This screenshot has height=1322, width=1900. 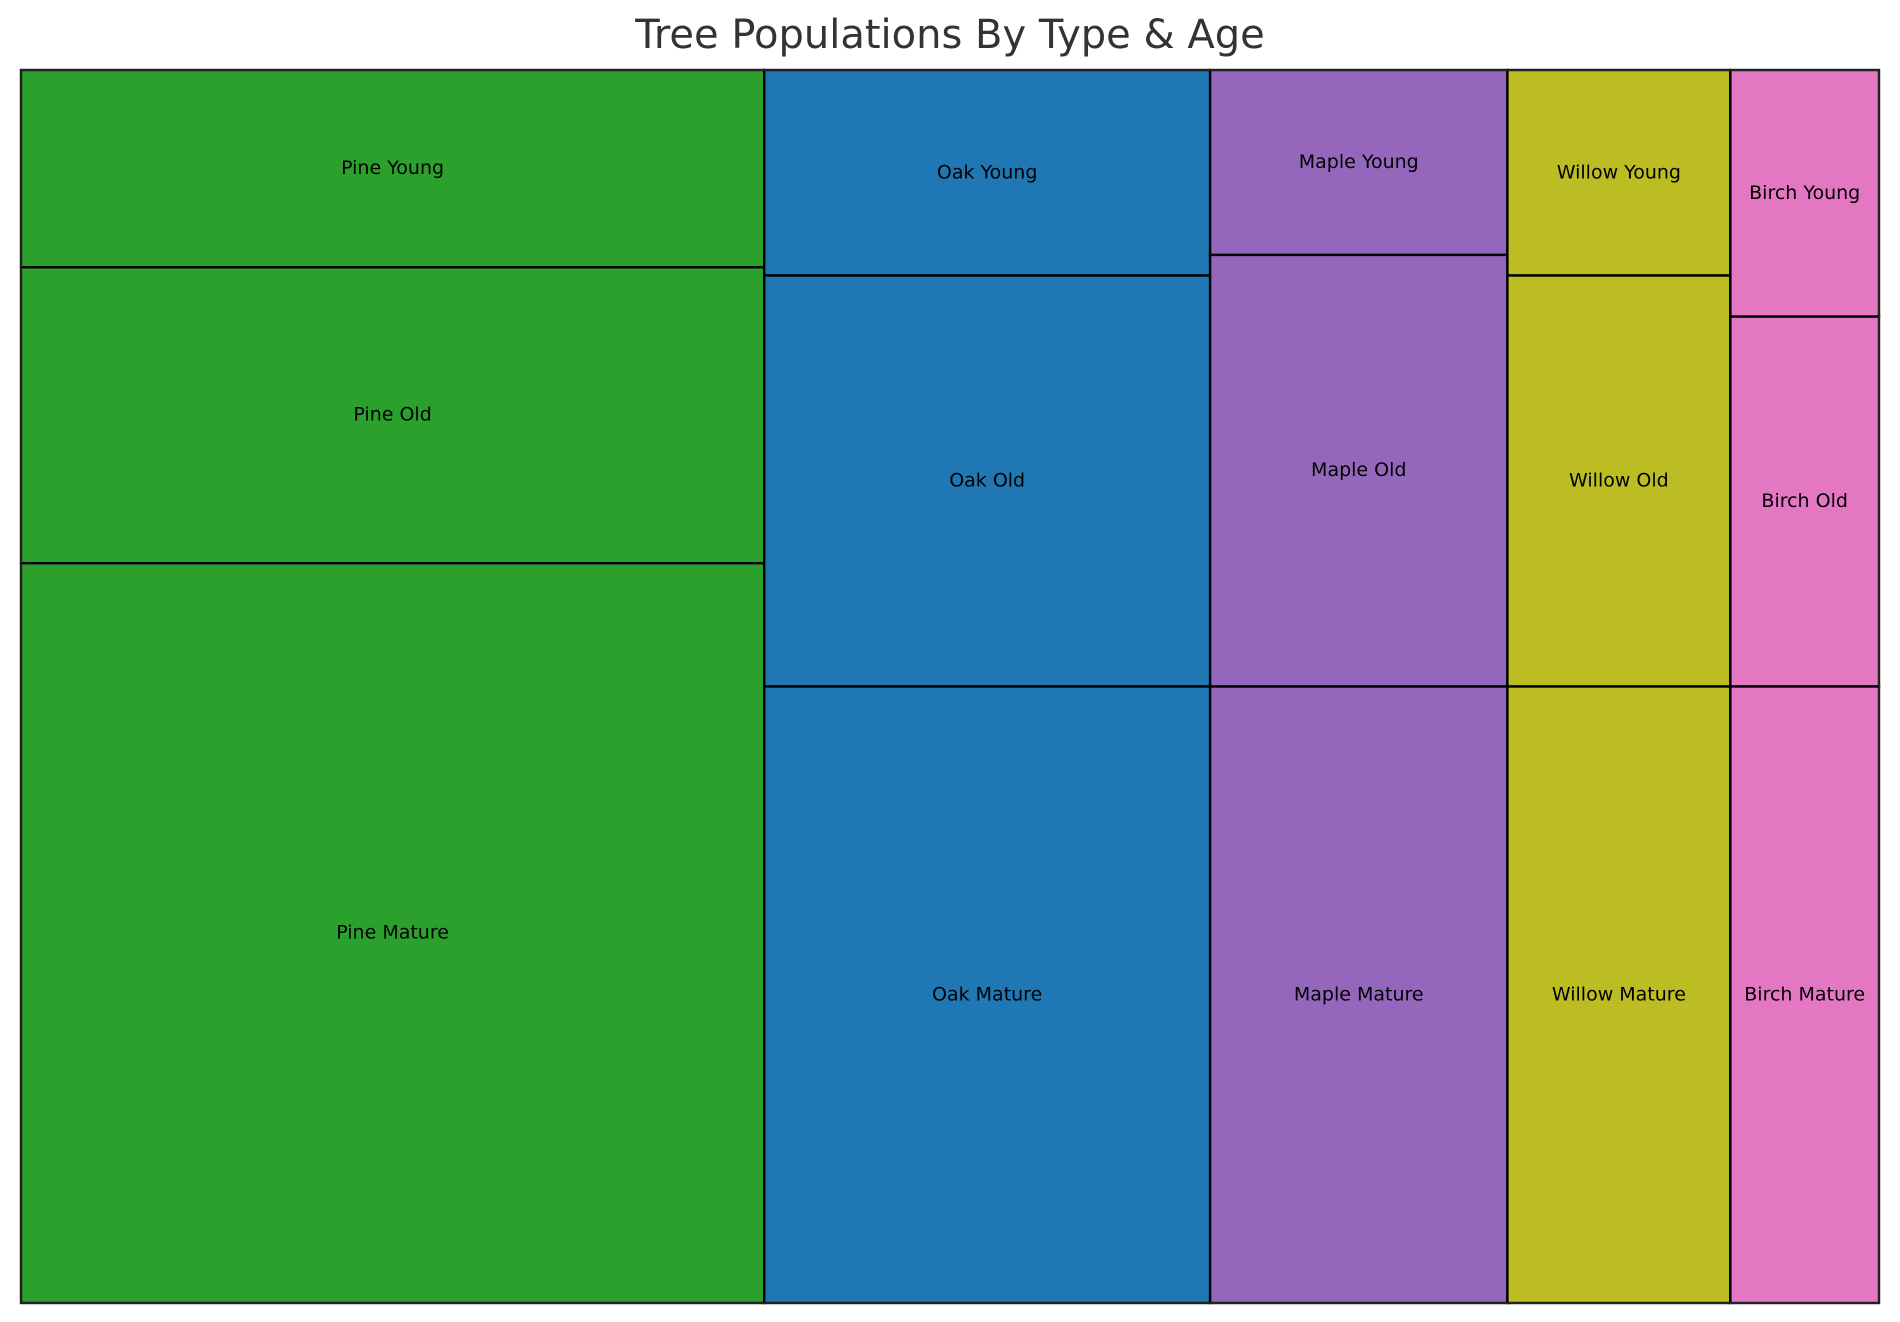 I want to click on tile-label: Oak Mature, so click(x=987, y=994).